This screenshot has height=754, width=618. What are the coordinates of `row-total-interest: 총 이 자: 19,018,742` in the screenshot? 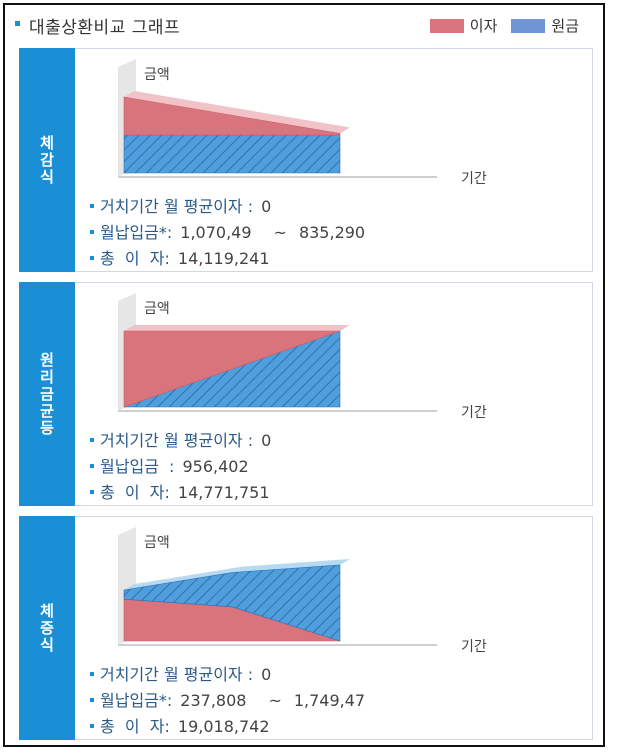 It's located at (180, 725).